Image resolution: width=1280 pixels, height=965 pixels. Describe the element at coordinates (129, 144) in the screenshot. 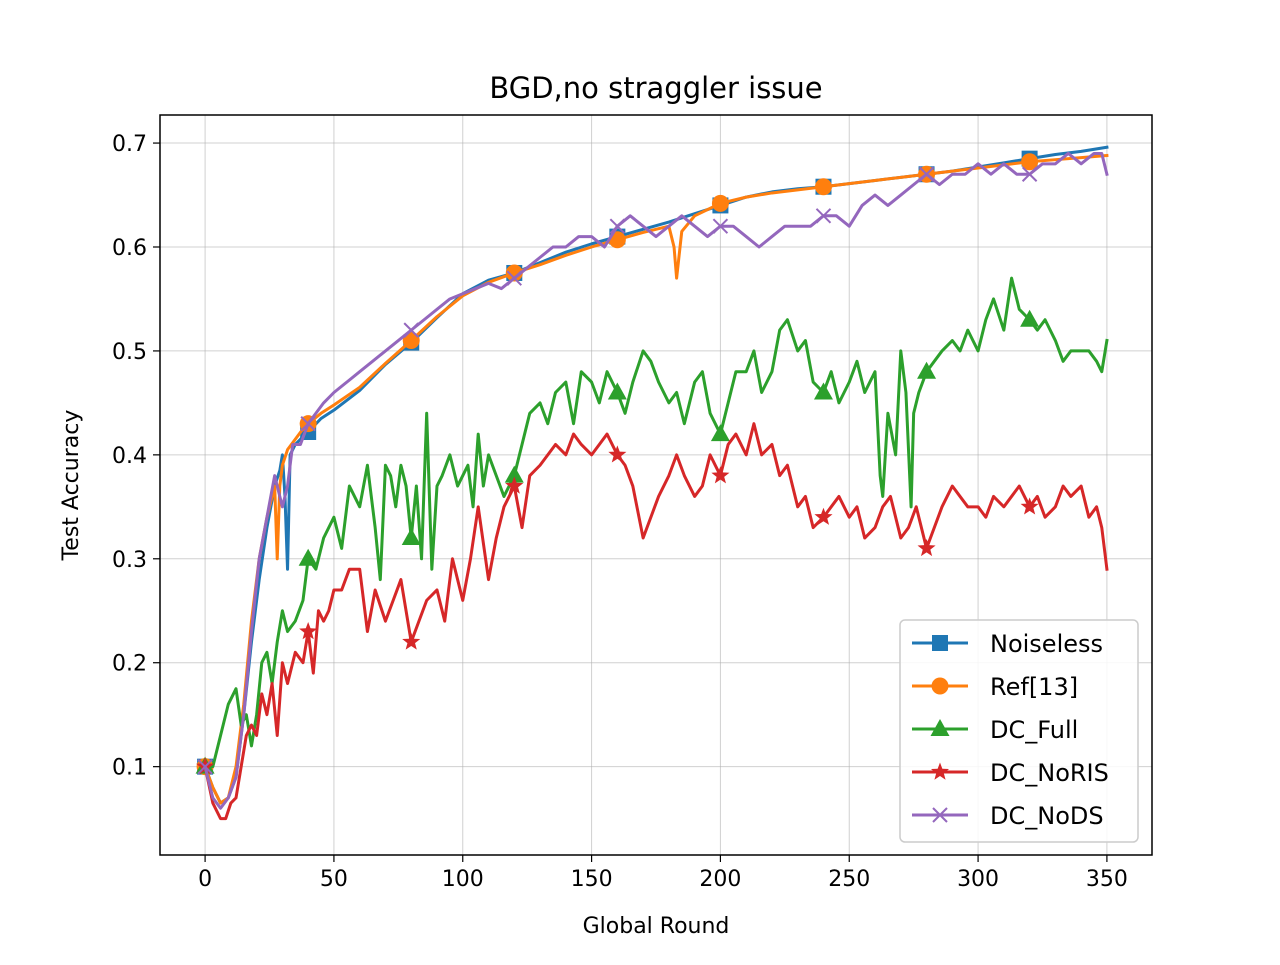

I see `y-tick-label: 0.7` at that location.